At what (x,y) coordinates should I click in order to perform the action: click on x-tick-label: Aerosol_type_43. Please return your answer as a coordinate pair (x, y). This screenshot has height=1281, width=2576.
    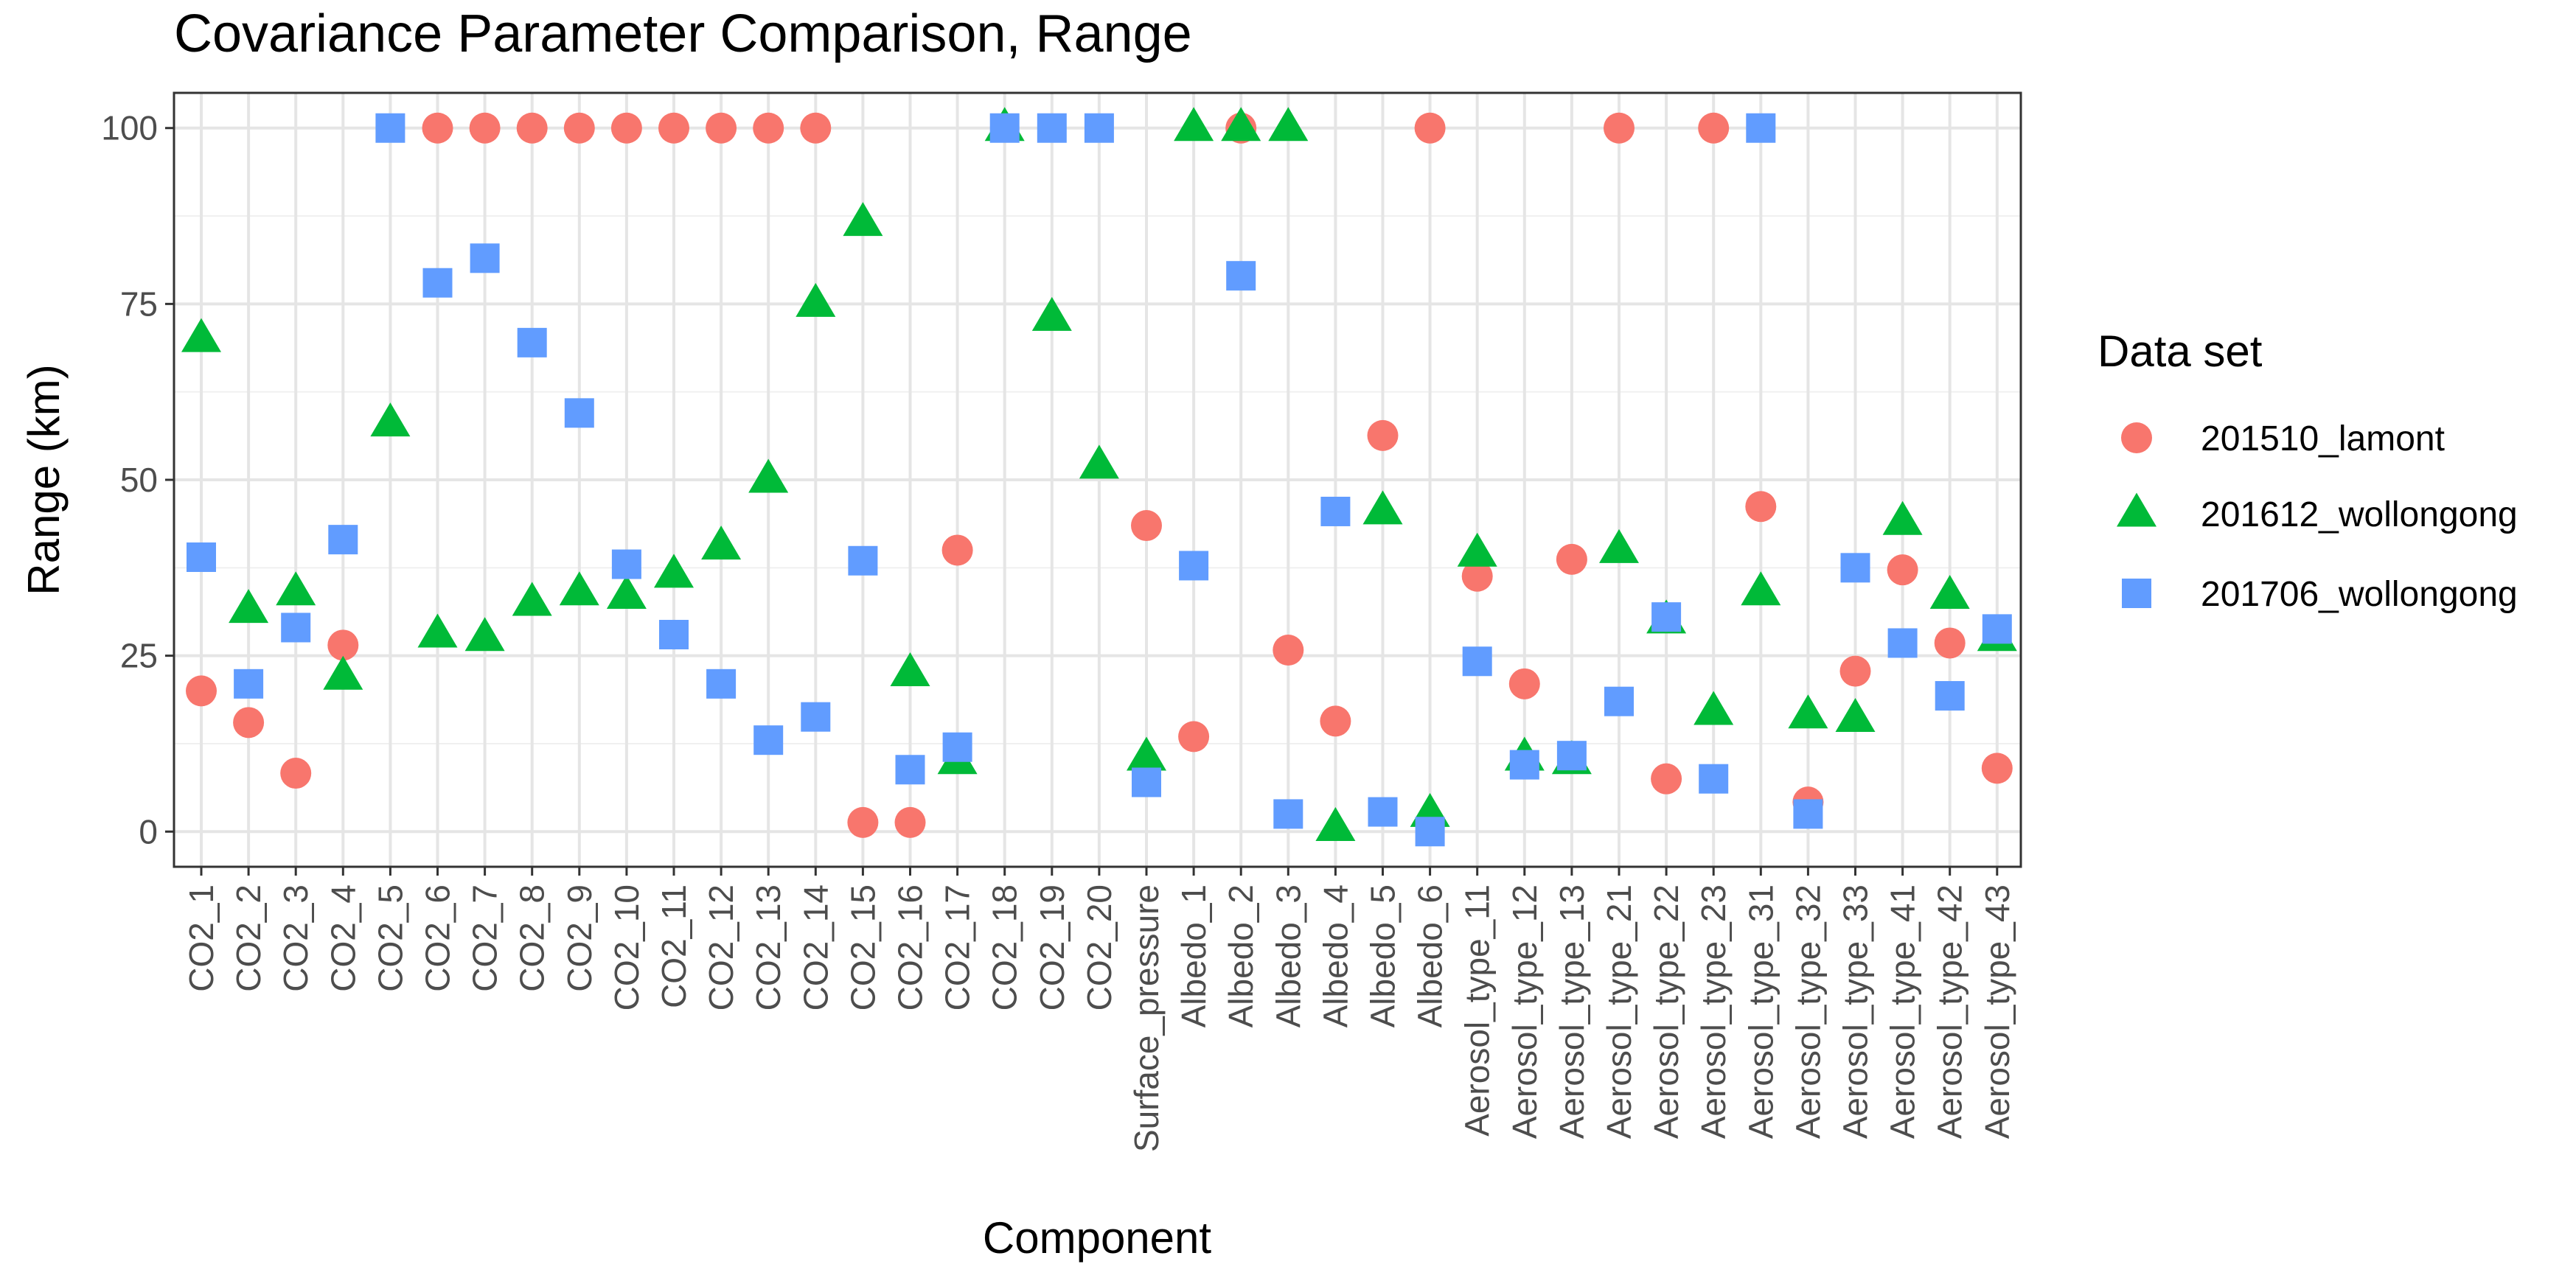
    Looking at the image, I should click on (1997, 1011).